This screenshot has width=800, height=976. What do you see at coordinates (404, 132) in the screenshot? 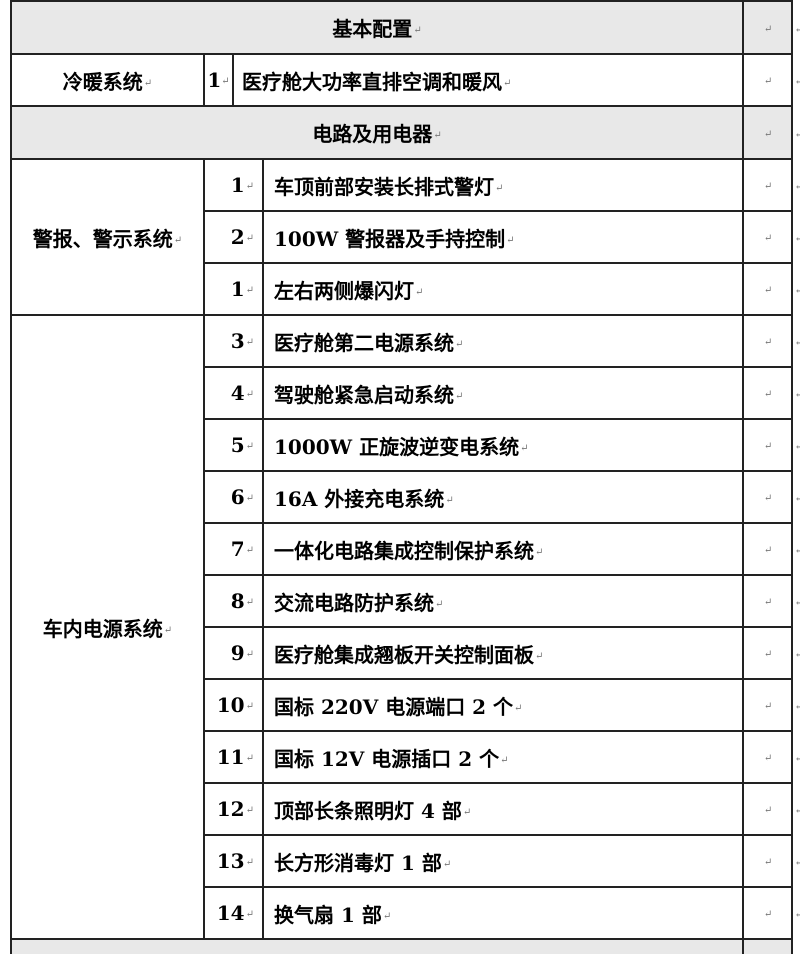
I see `section-header-electrical: 电路及用电器↵ ↵ ↵` at bounding box center [404, 132].